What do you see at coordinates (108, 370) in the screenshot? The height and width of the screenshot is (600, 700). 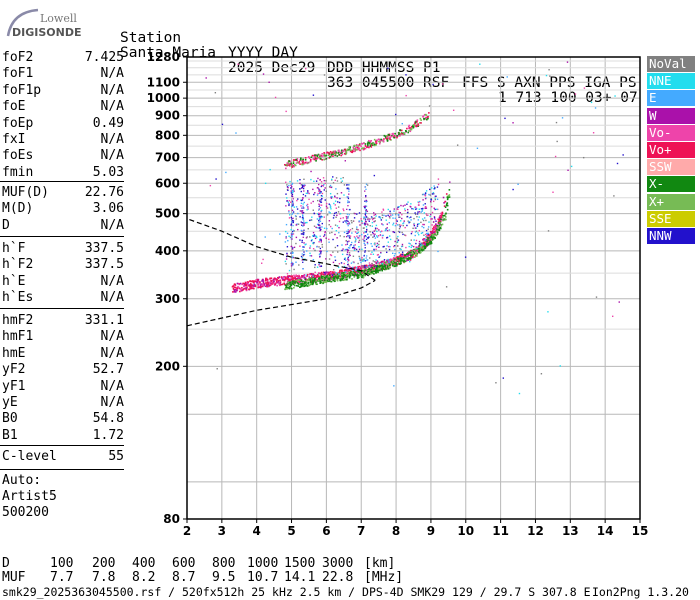 I see `param-value: 52.7` at bounding box center [108, 370].